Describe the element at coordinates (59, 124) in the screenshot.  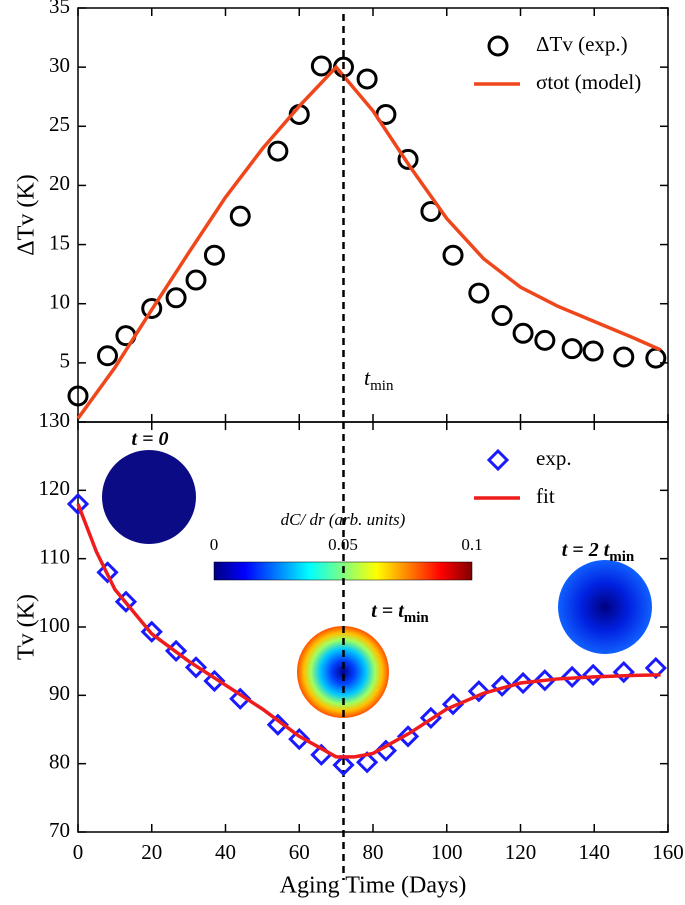
I see `y-tick-label: 25` at that location.